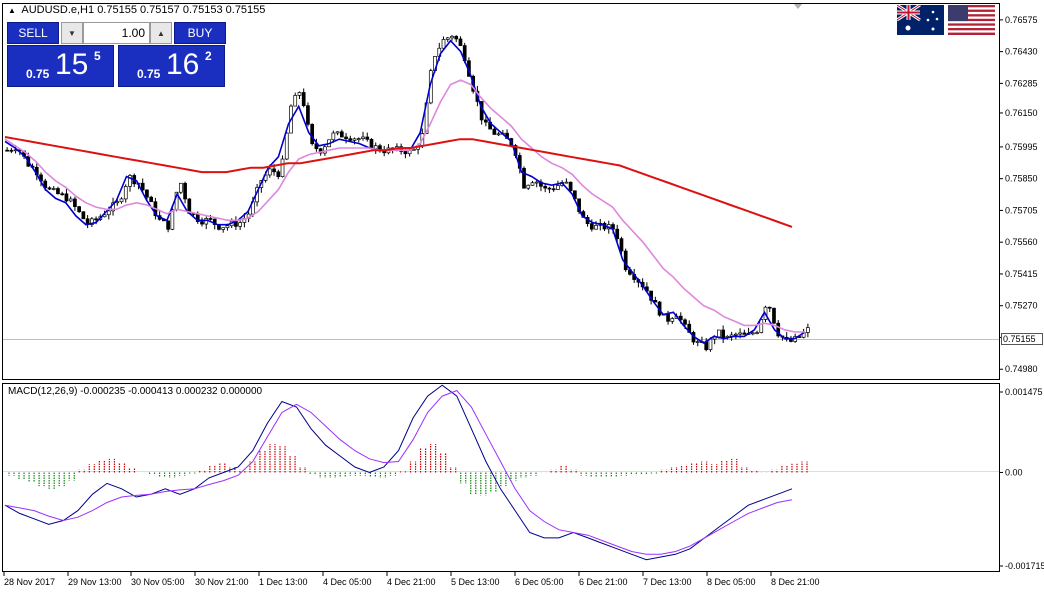  What do you see at coordinates (97, 56) in the screenshot?
I see `bid-pip-digit: 5` at bounding box center [97, 56].